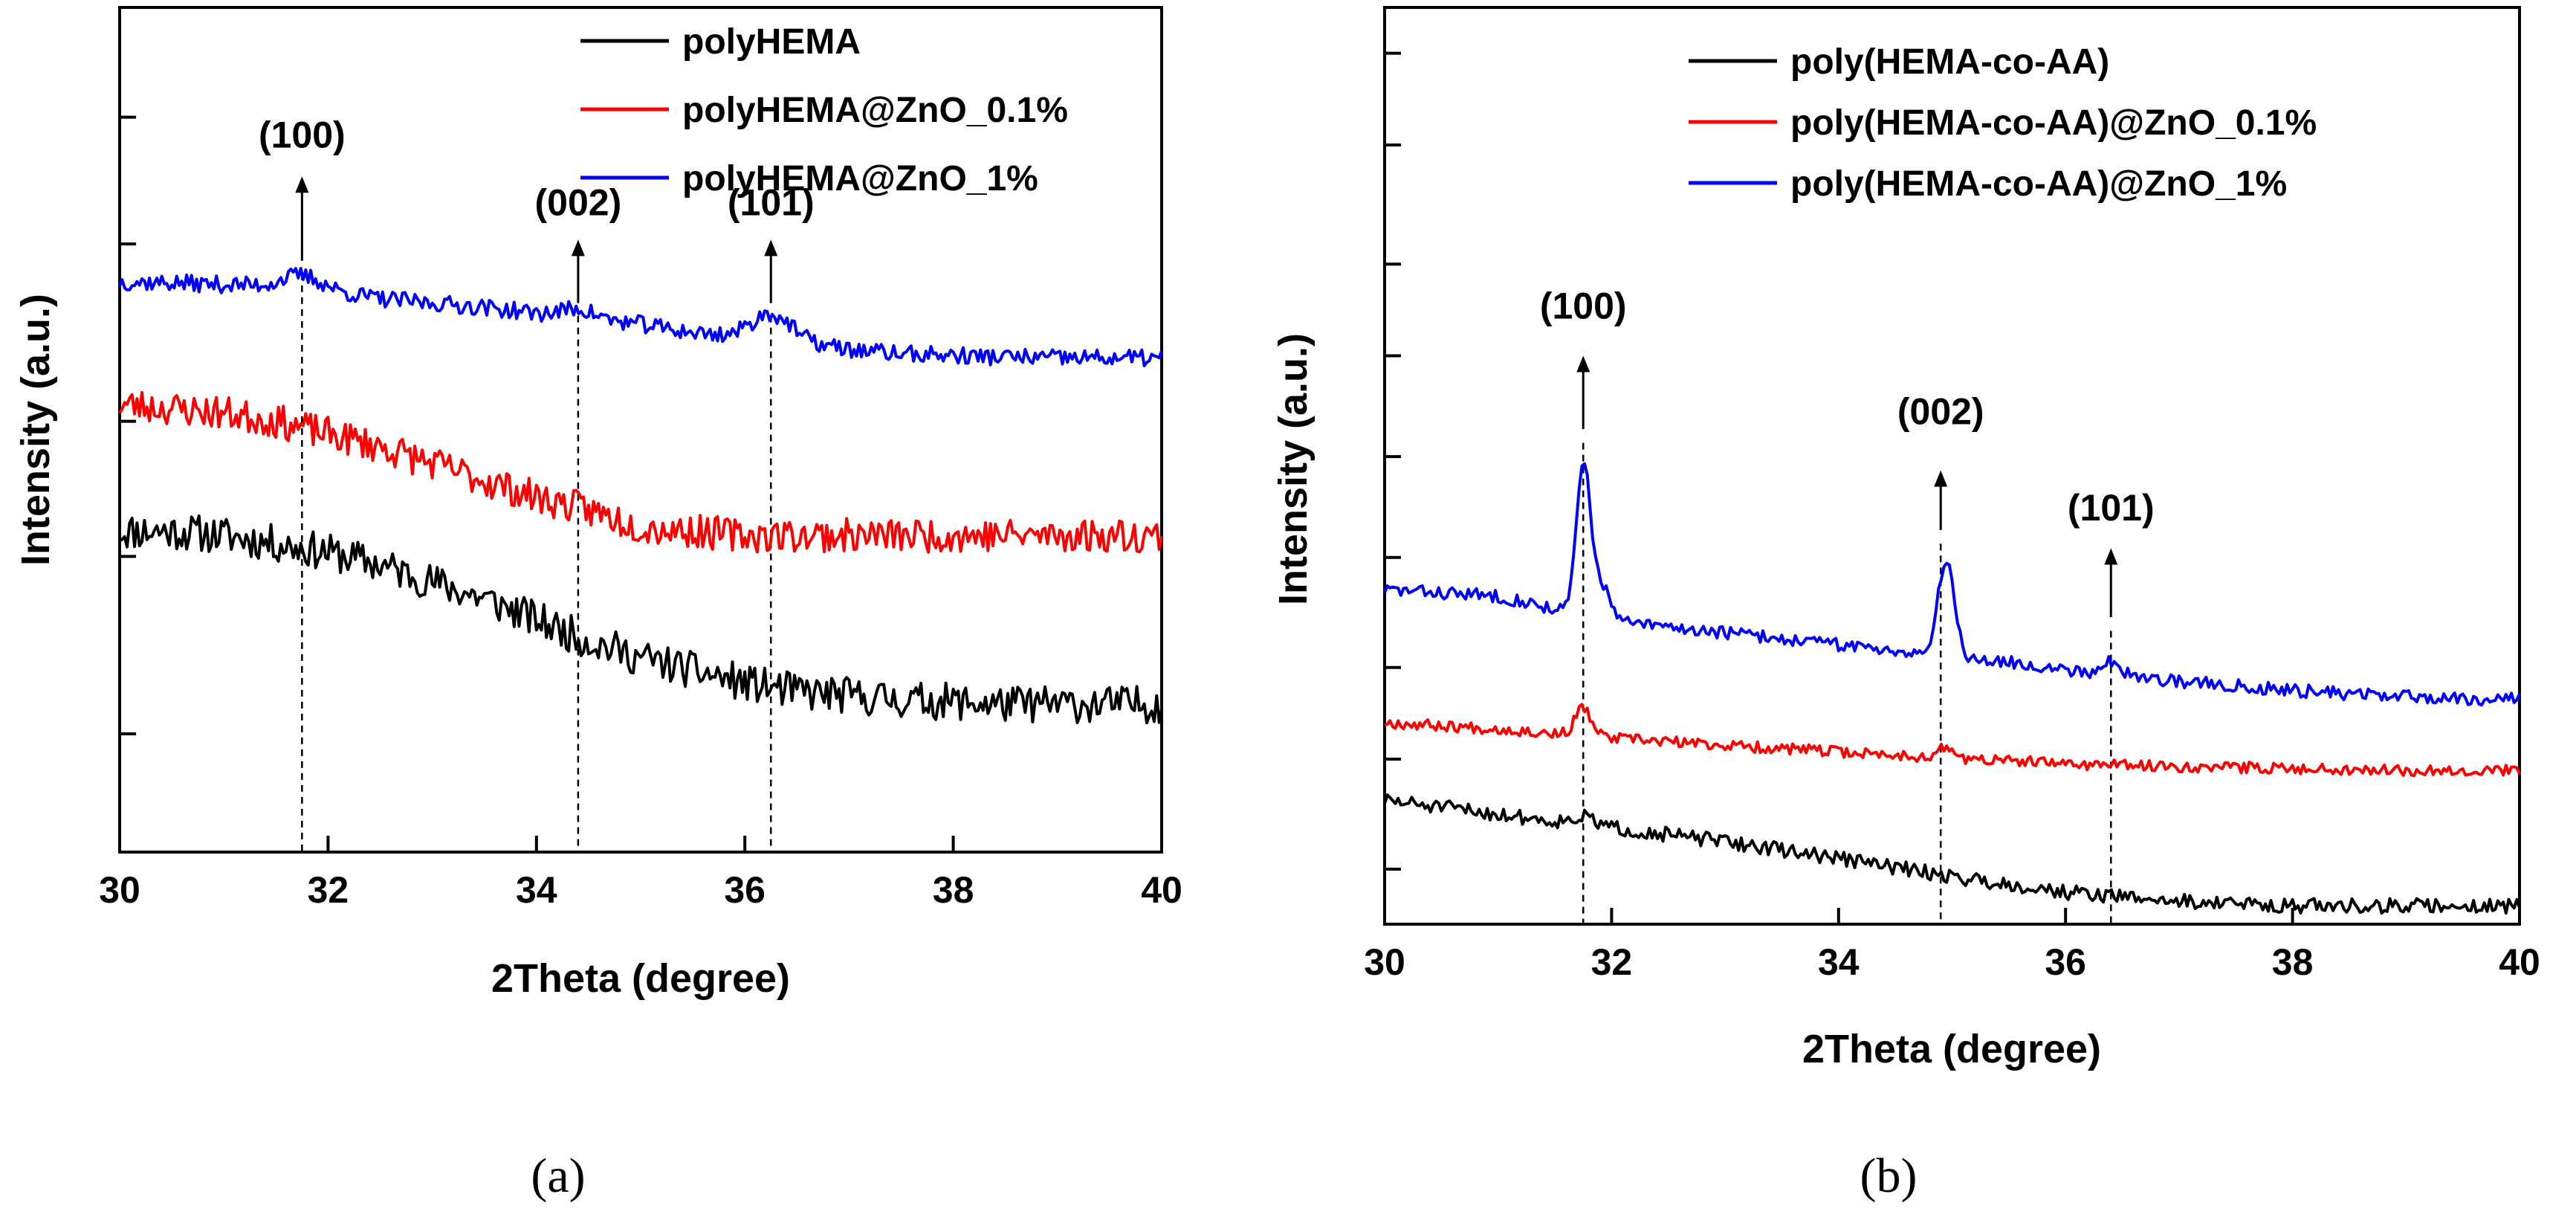  Describe the element at coordinates (771, 42) in the screenshot. I see `legend-label: polyHEMA` at that location.